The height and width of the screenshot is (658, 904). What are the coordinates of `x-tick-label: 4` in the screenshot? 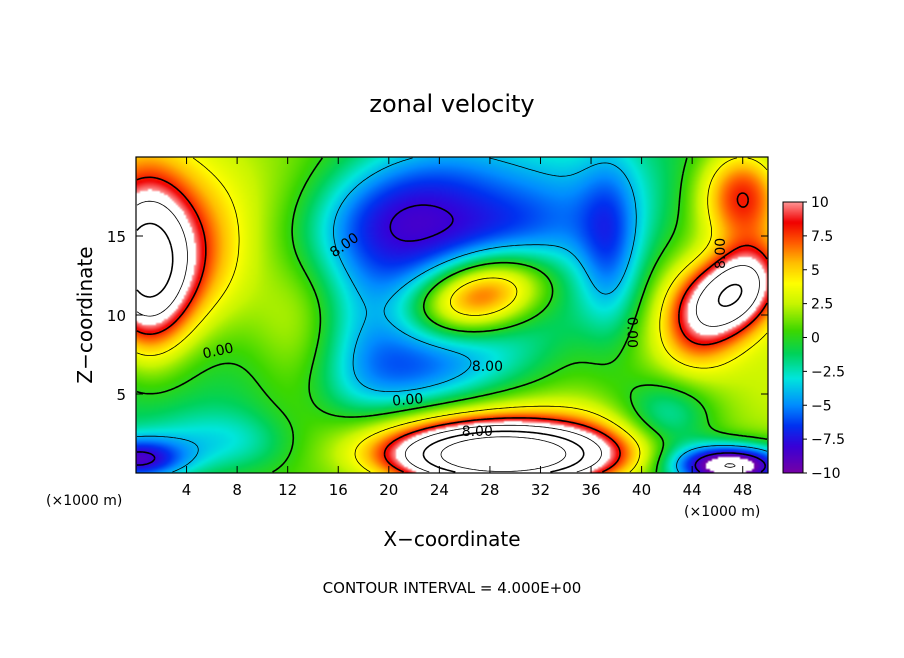 It's located at (187, 490).